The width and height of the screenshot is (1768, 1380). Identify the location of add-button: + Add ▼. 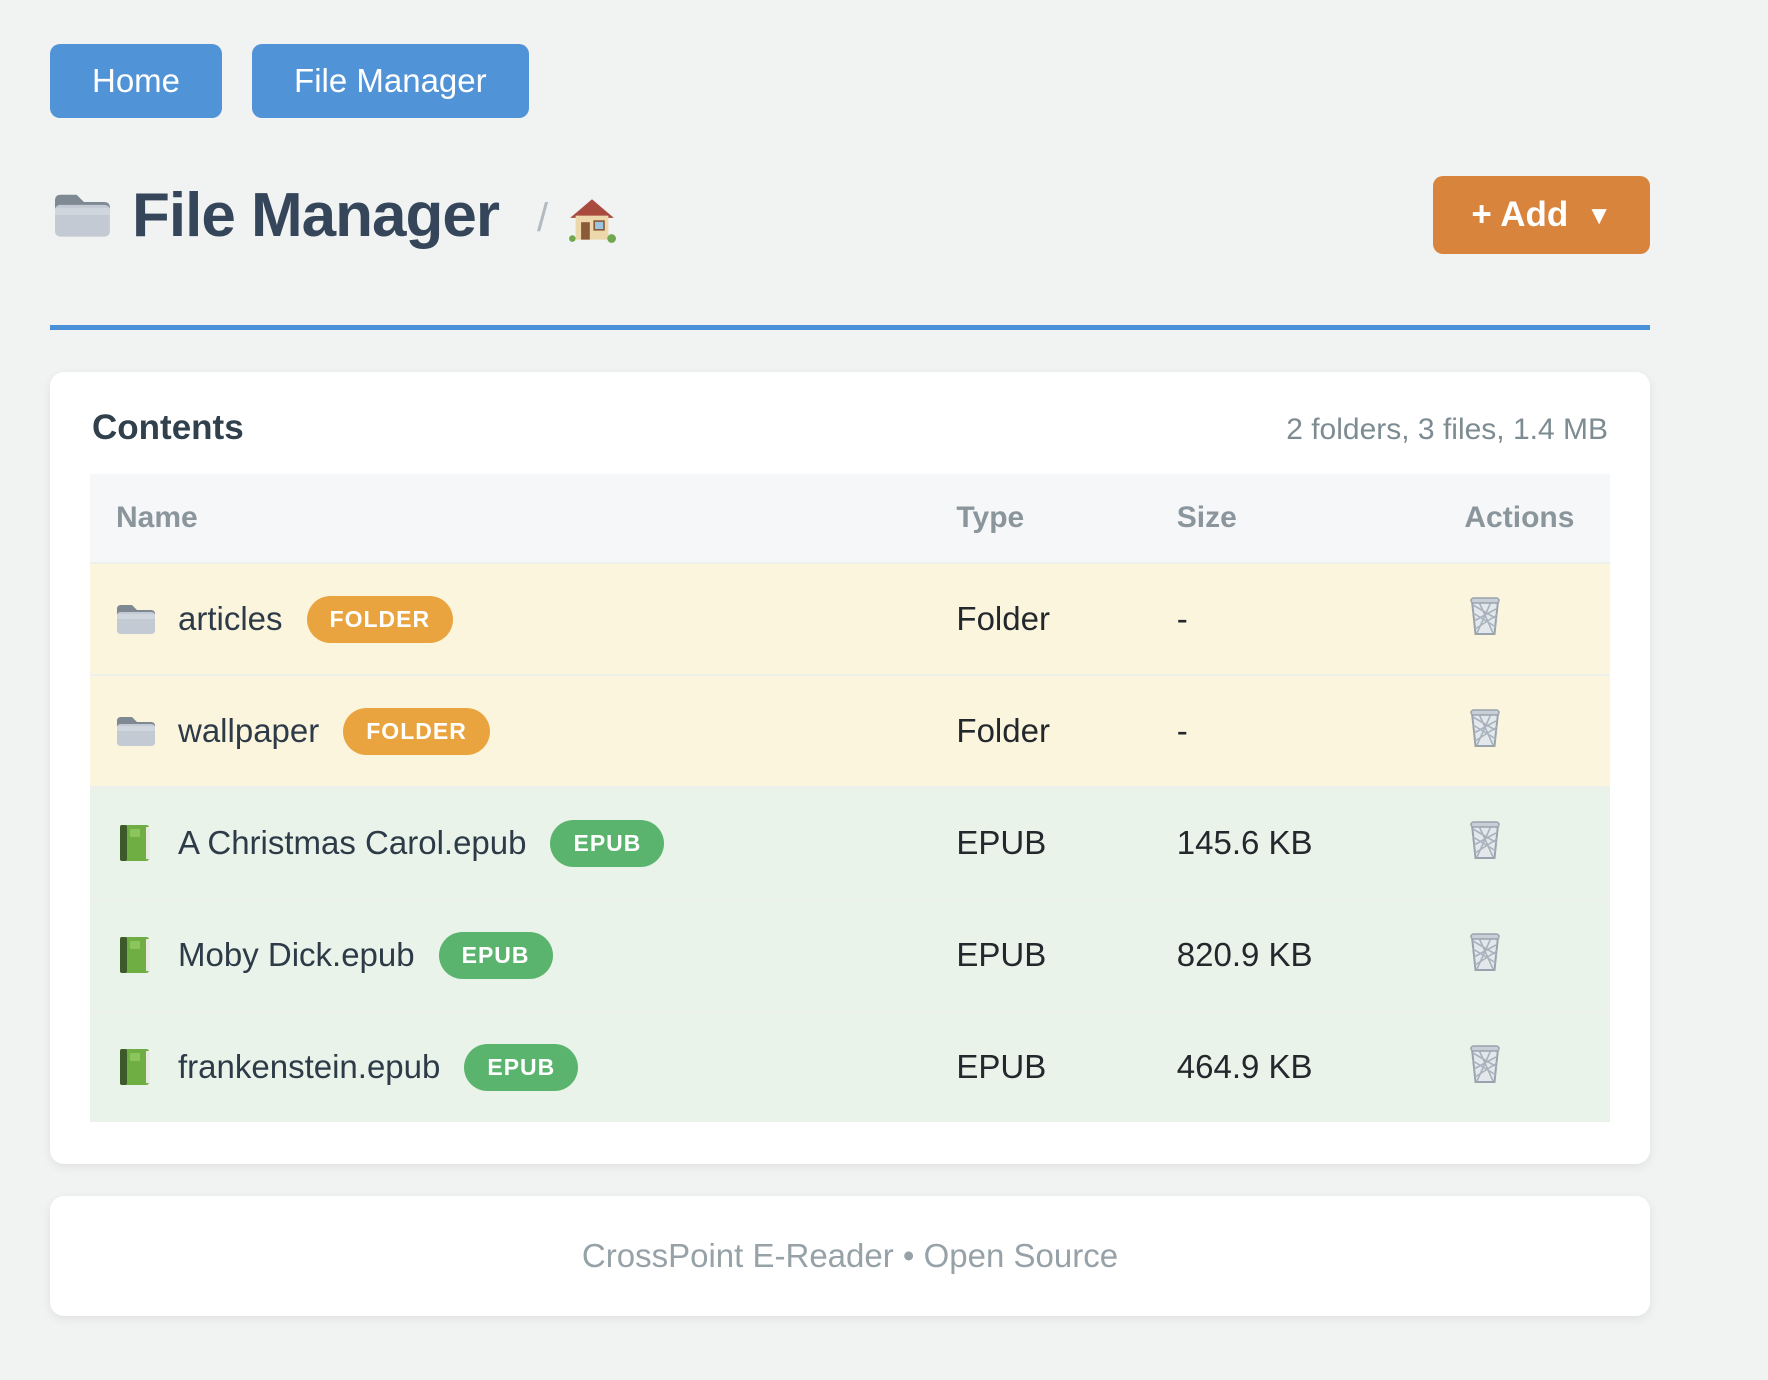
(1541, 215).